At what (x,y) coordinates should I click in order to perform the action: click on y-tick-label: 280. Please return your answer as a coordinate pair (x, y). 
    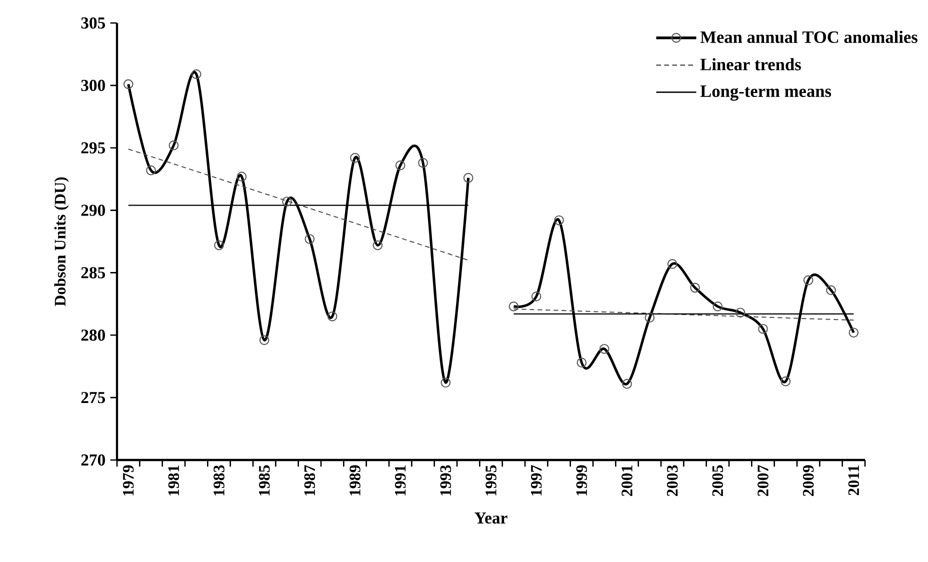
    Looking at the image, I should click on (93, 335).